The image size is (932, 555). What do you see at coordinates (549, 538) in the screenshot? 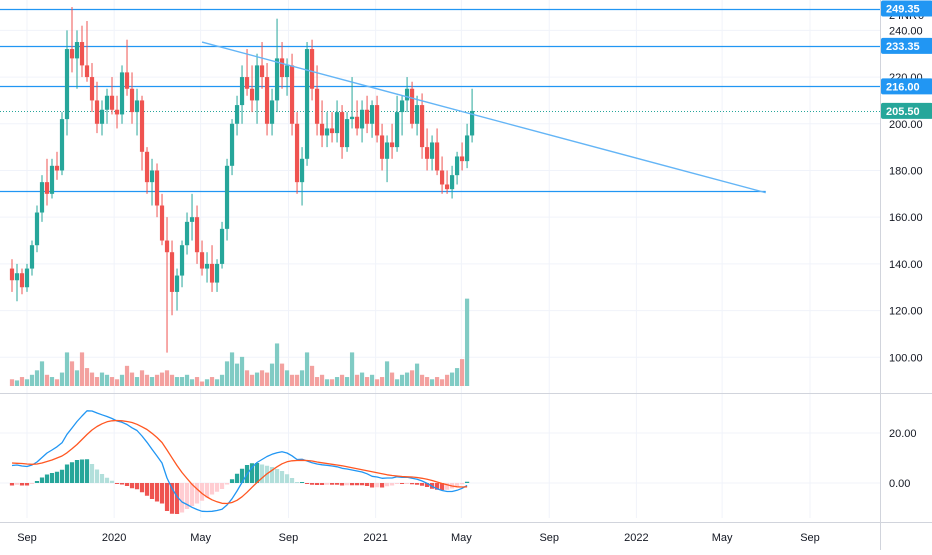
I see `x-tick-label: Sep` at bounding box center [549, 538].